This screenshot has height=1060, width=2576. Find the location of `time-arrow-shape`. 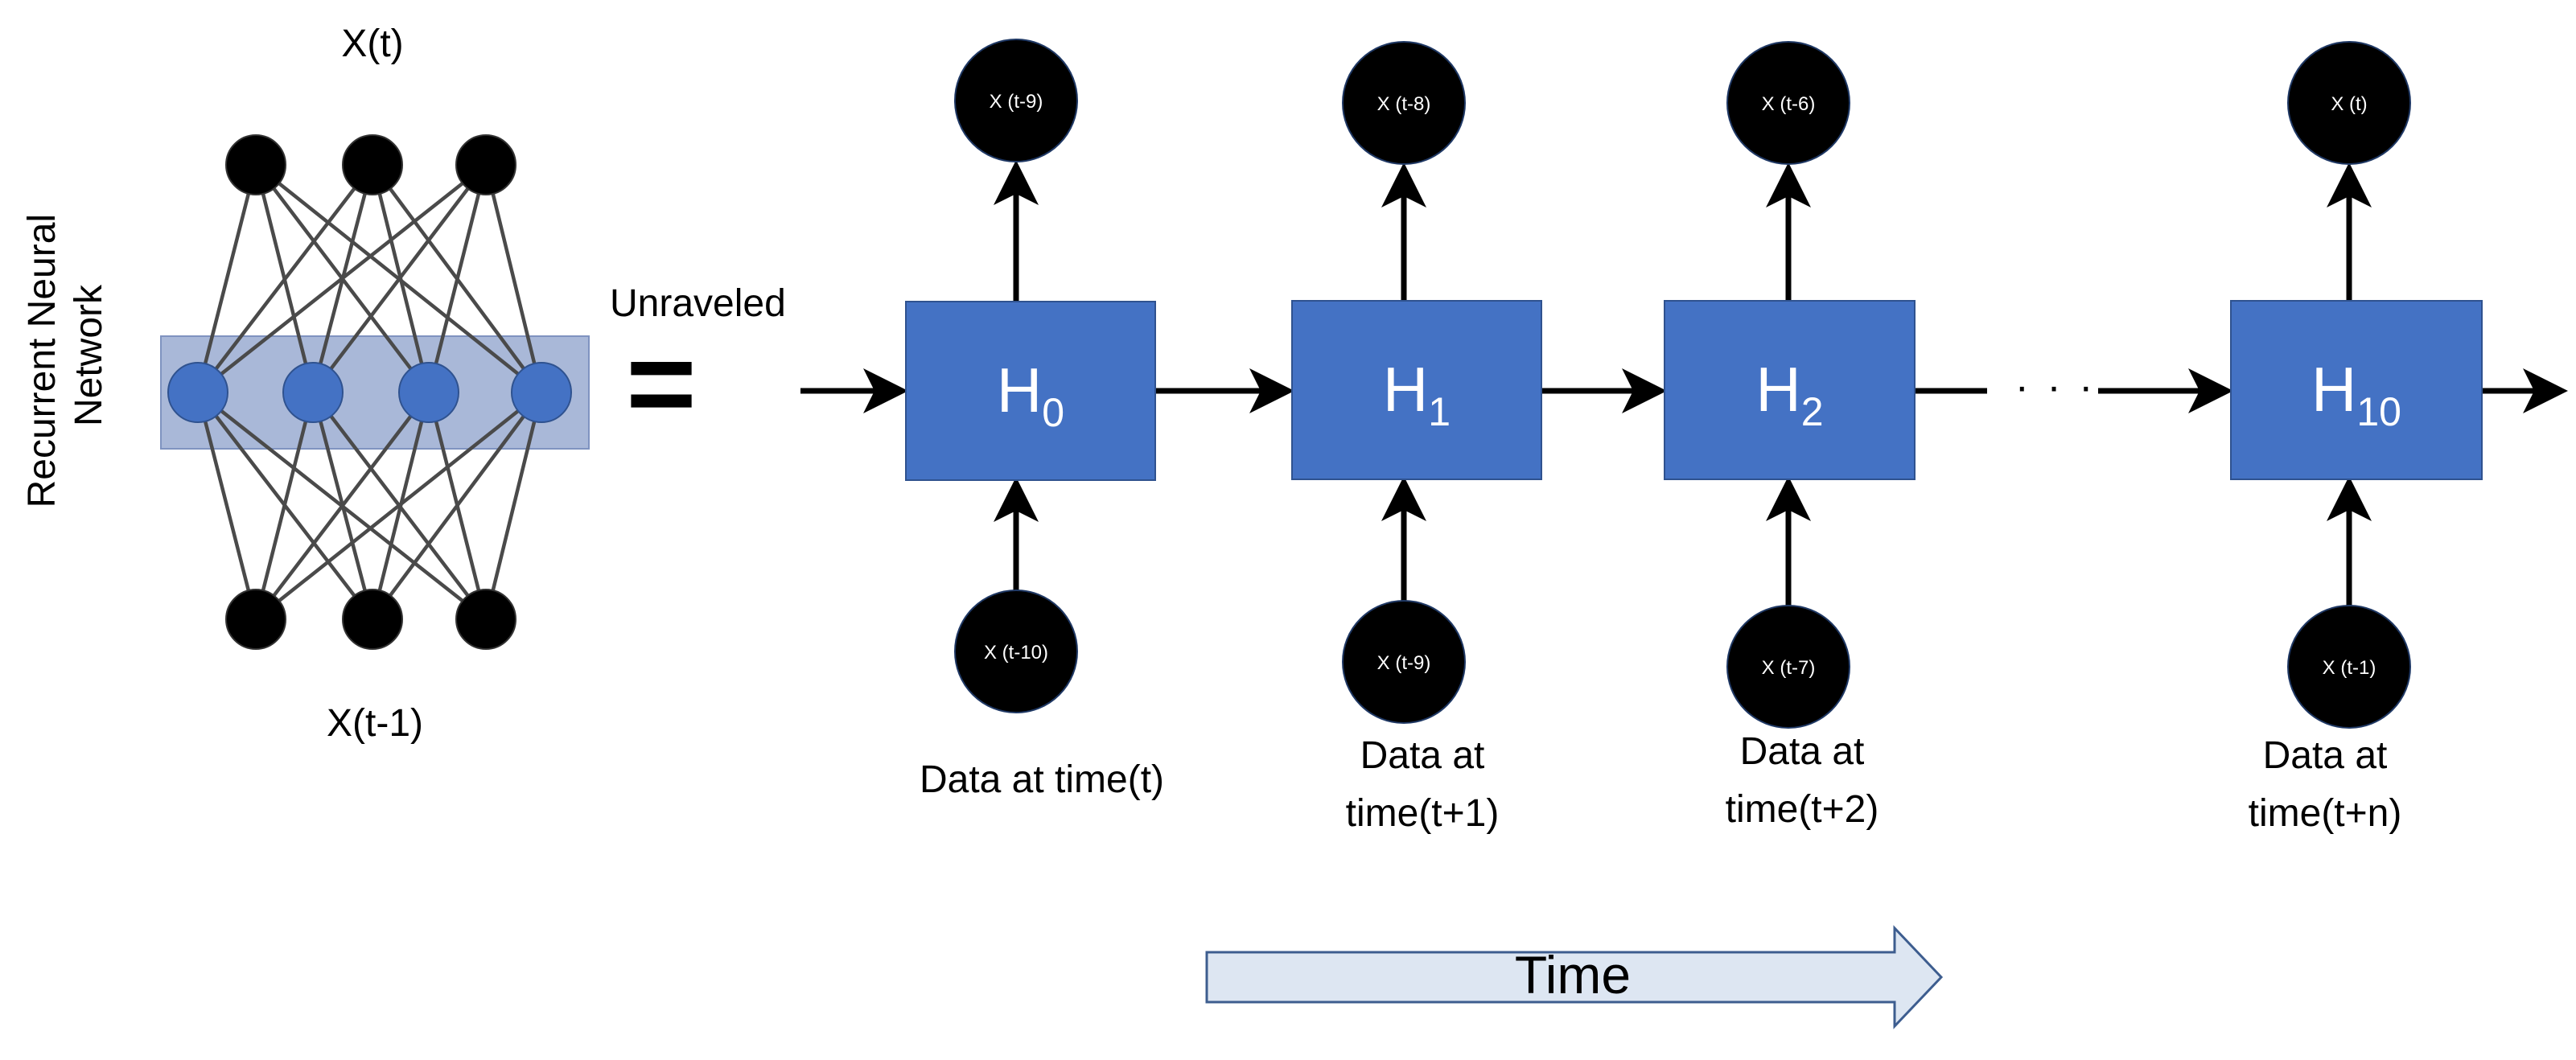

time-arrow-shape is located at coordinates (1574, 977).